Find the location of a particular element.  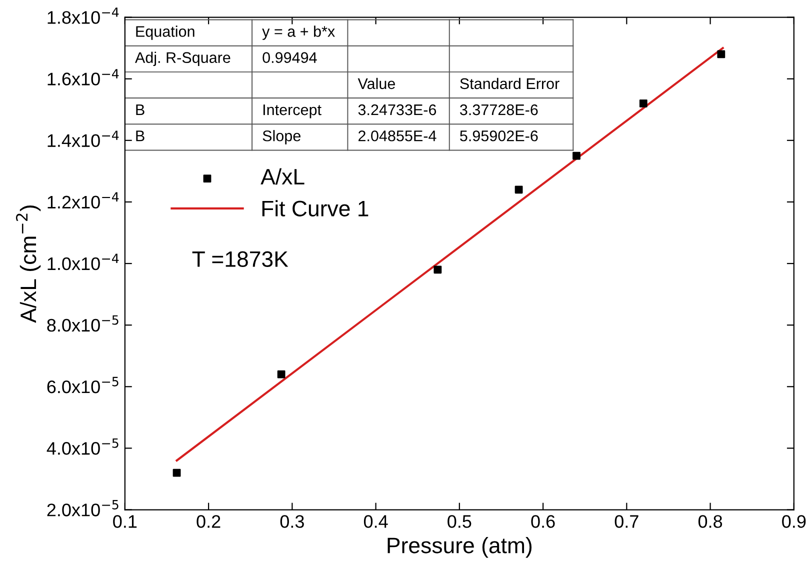

x-tick-label: 0.4 is located at coordinates (376, 521).